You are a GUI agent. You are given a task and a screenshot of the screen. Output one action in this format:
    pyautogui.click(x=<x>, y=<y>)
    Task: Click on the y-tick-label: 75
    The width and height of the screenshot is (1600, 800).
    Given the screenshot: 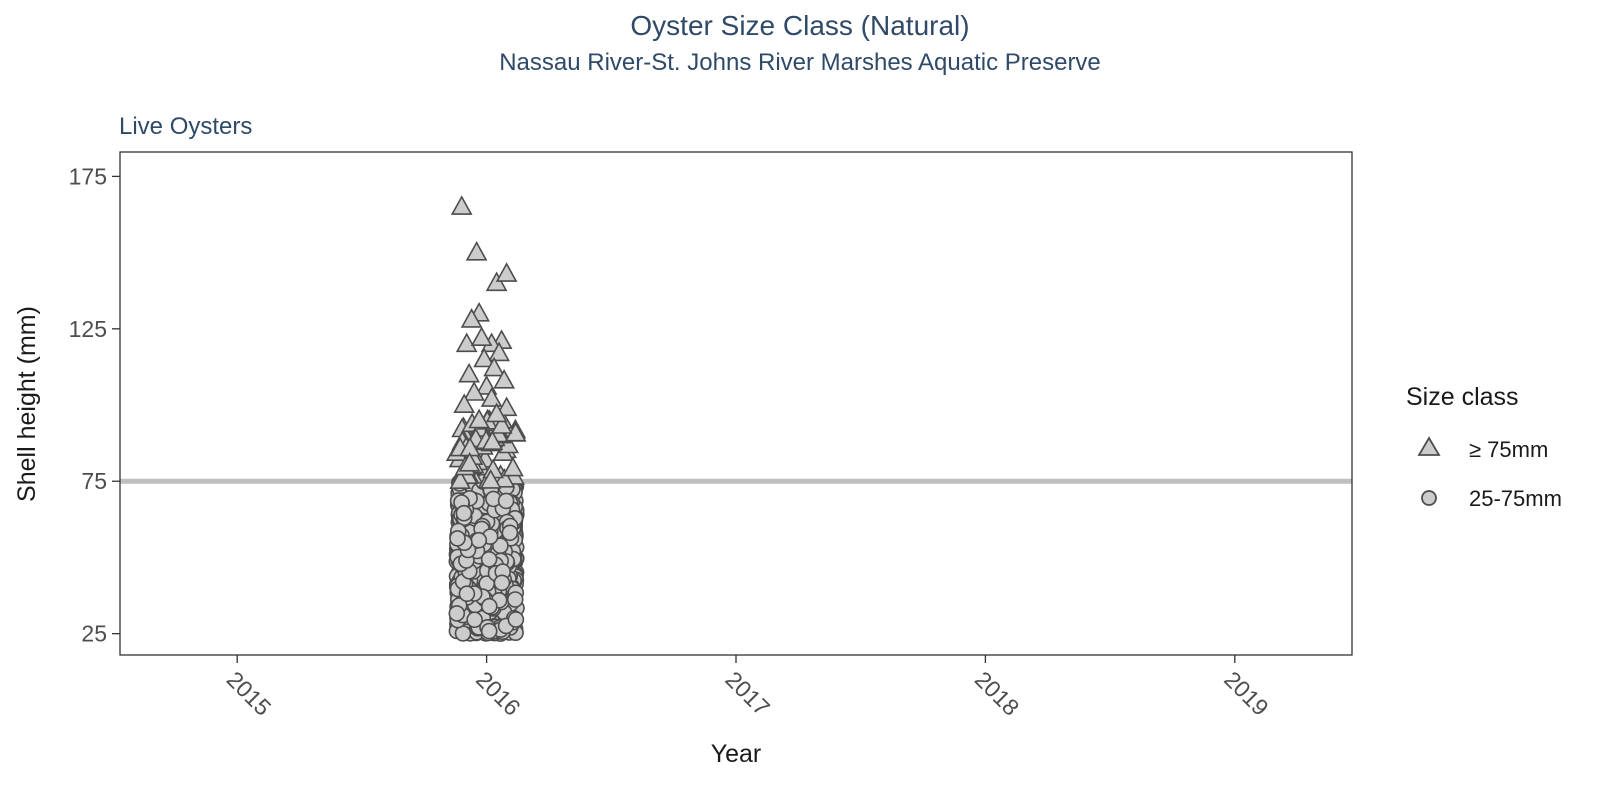 What is the action you would take?
    pyautogui.click(x=94, y=481)
    